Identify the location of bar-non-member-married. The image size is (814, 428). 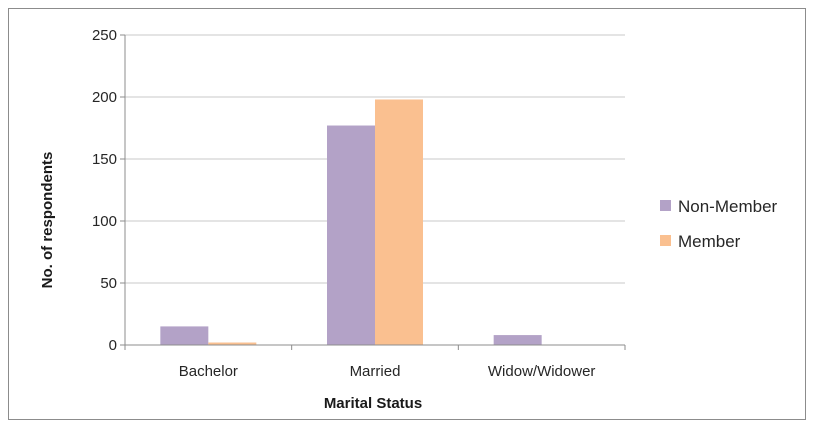
(351, 235).